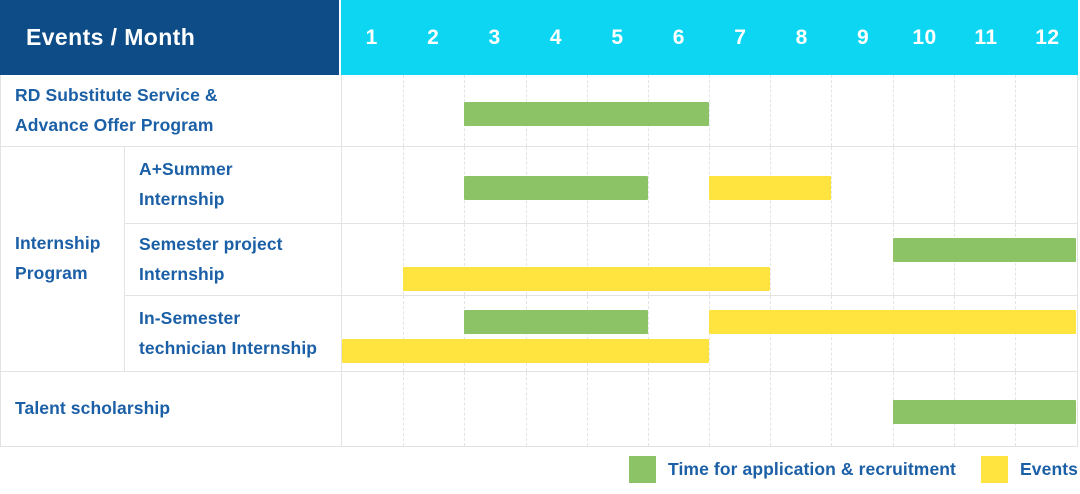 This screenshot has height=494, width=1080. Describe the element at coordinates (228, 332) in the screenshot. I see `row-label: In-Semester technician Internship` at that location.